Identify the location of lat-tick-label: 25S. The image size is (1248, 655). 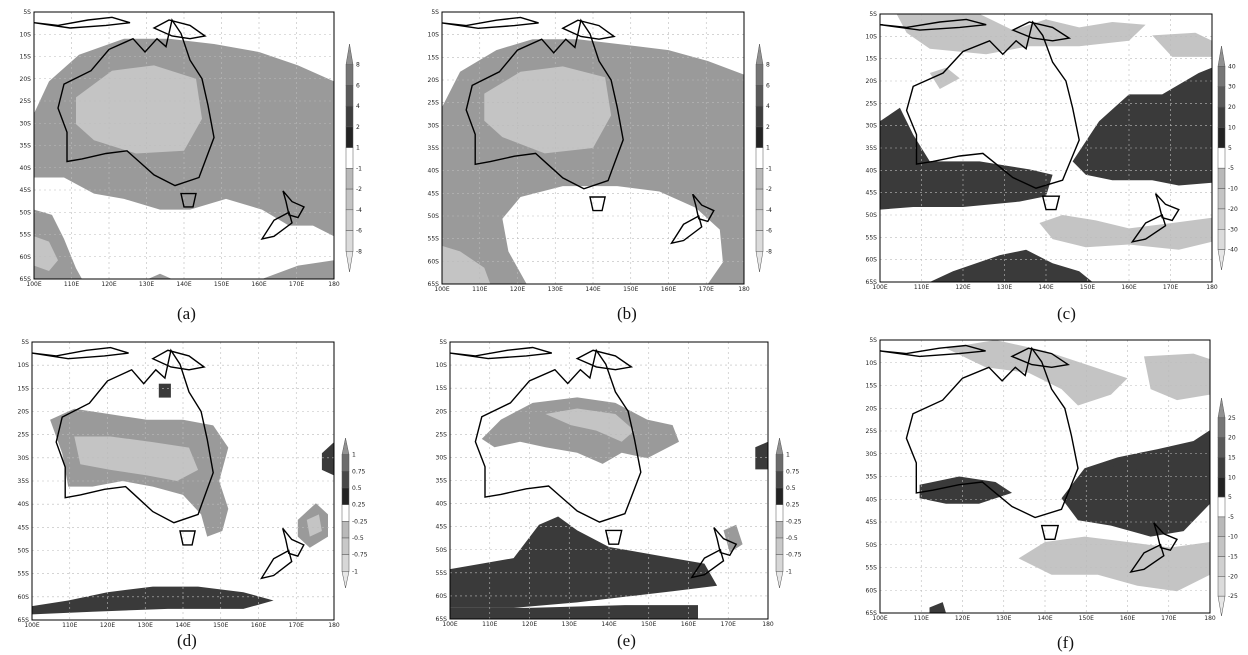
(442, 434).